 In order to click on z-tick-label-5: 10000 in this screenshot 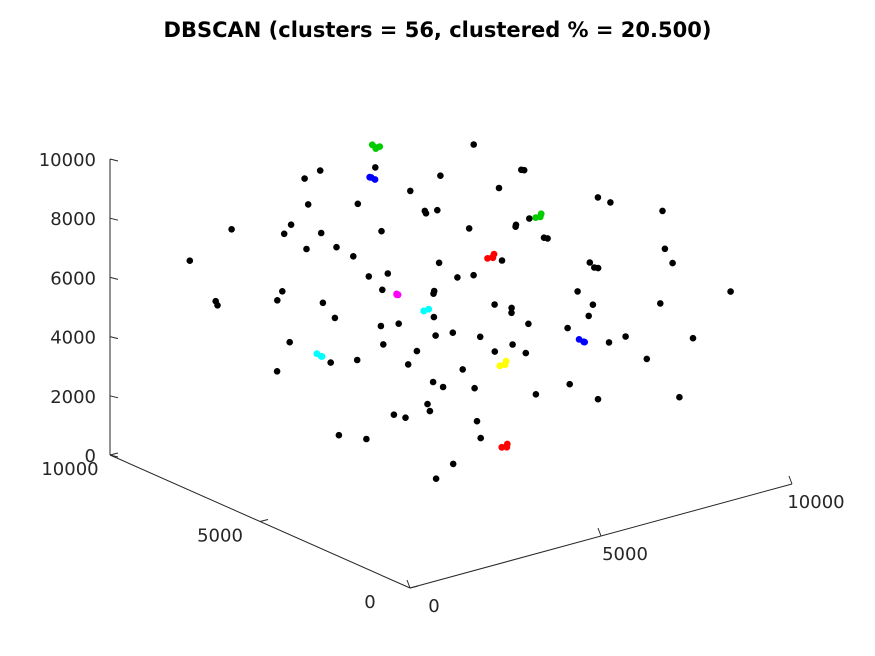, I will do `click(67, 160)`.